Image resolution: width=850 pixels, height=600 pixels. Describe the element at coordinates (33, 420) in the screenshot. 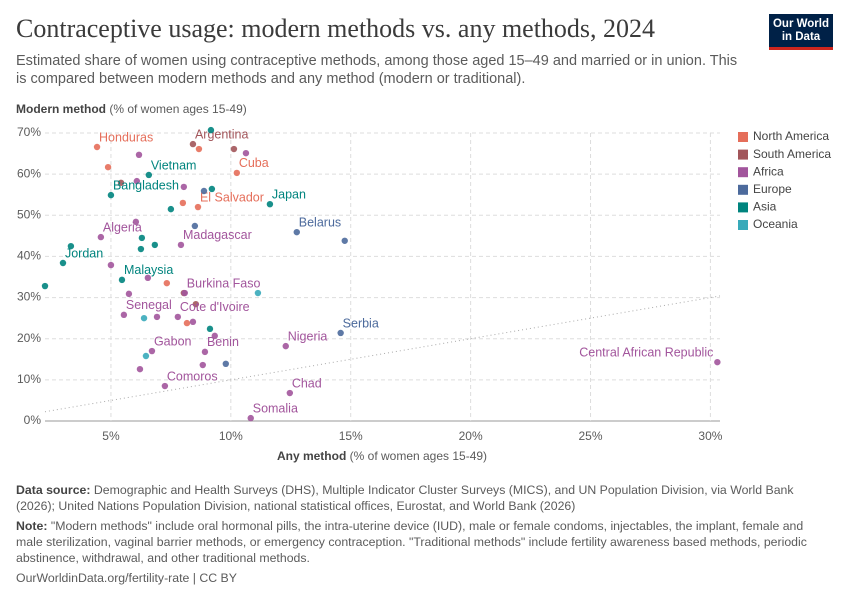

I see `y-tick-label: 0%` at that location.